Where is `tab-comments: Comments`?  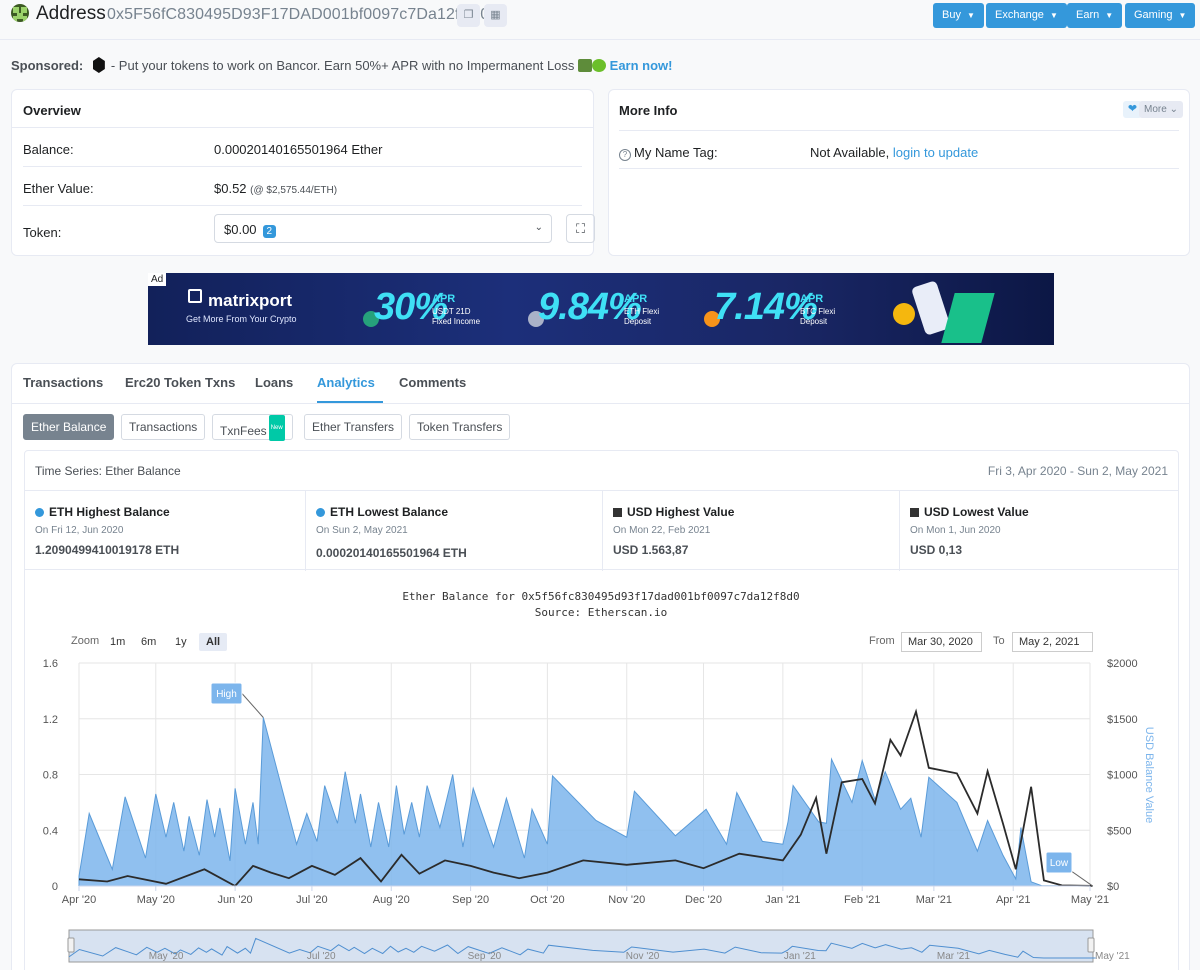
tab-comments: Comments is located at coordinates (433, 382).